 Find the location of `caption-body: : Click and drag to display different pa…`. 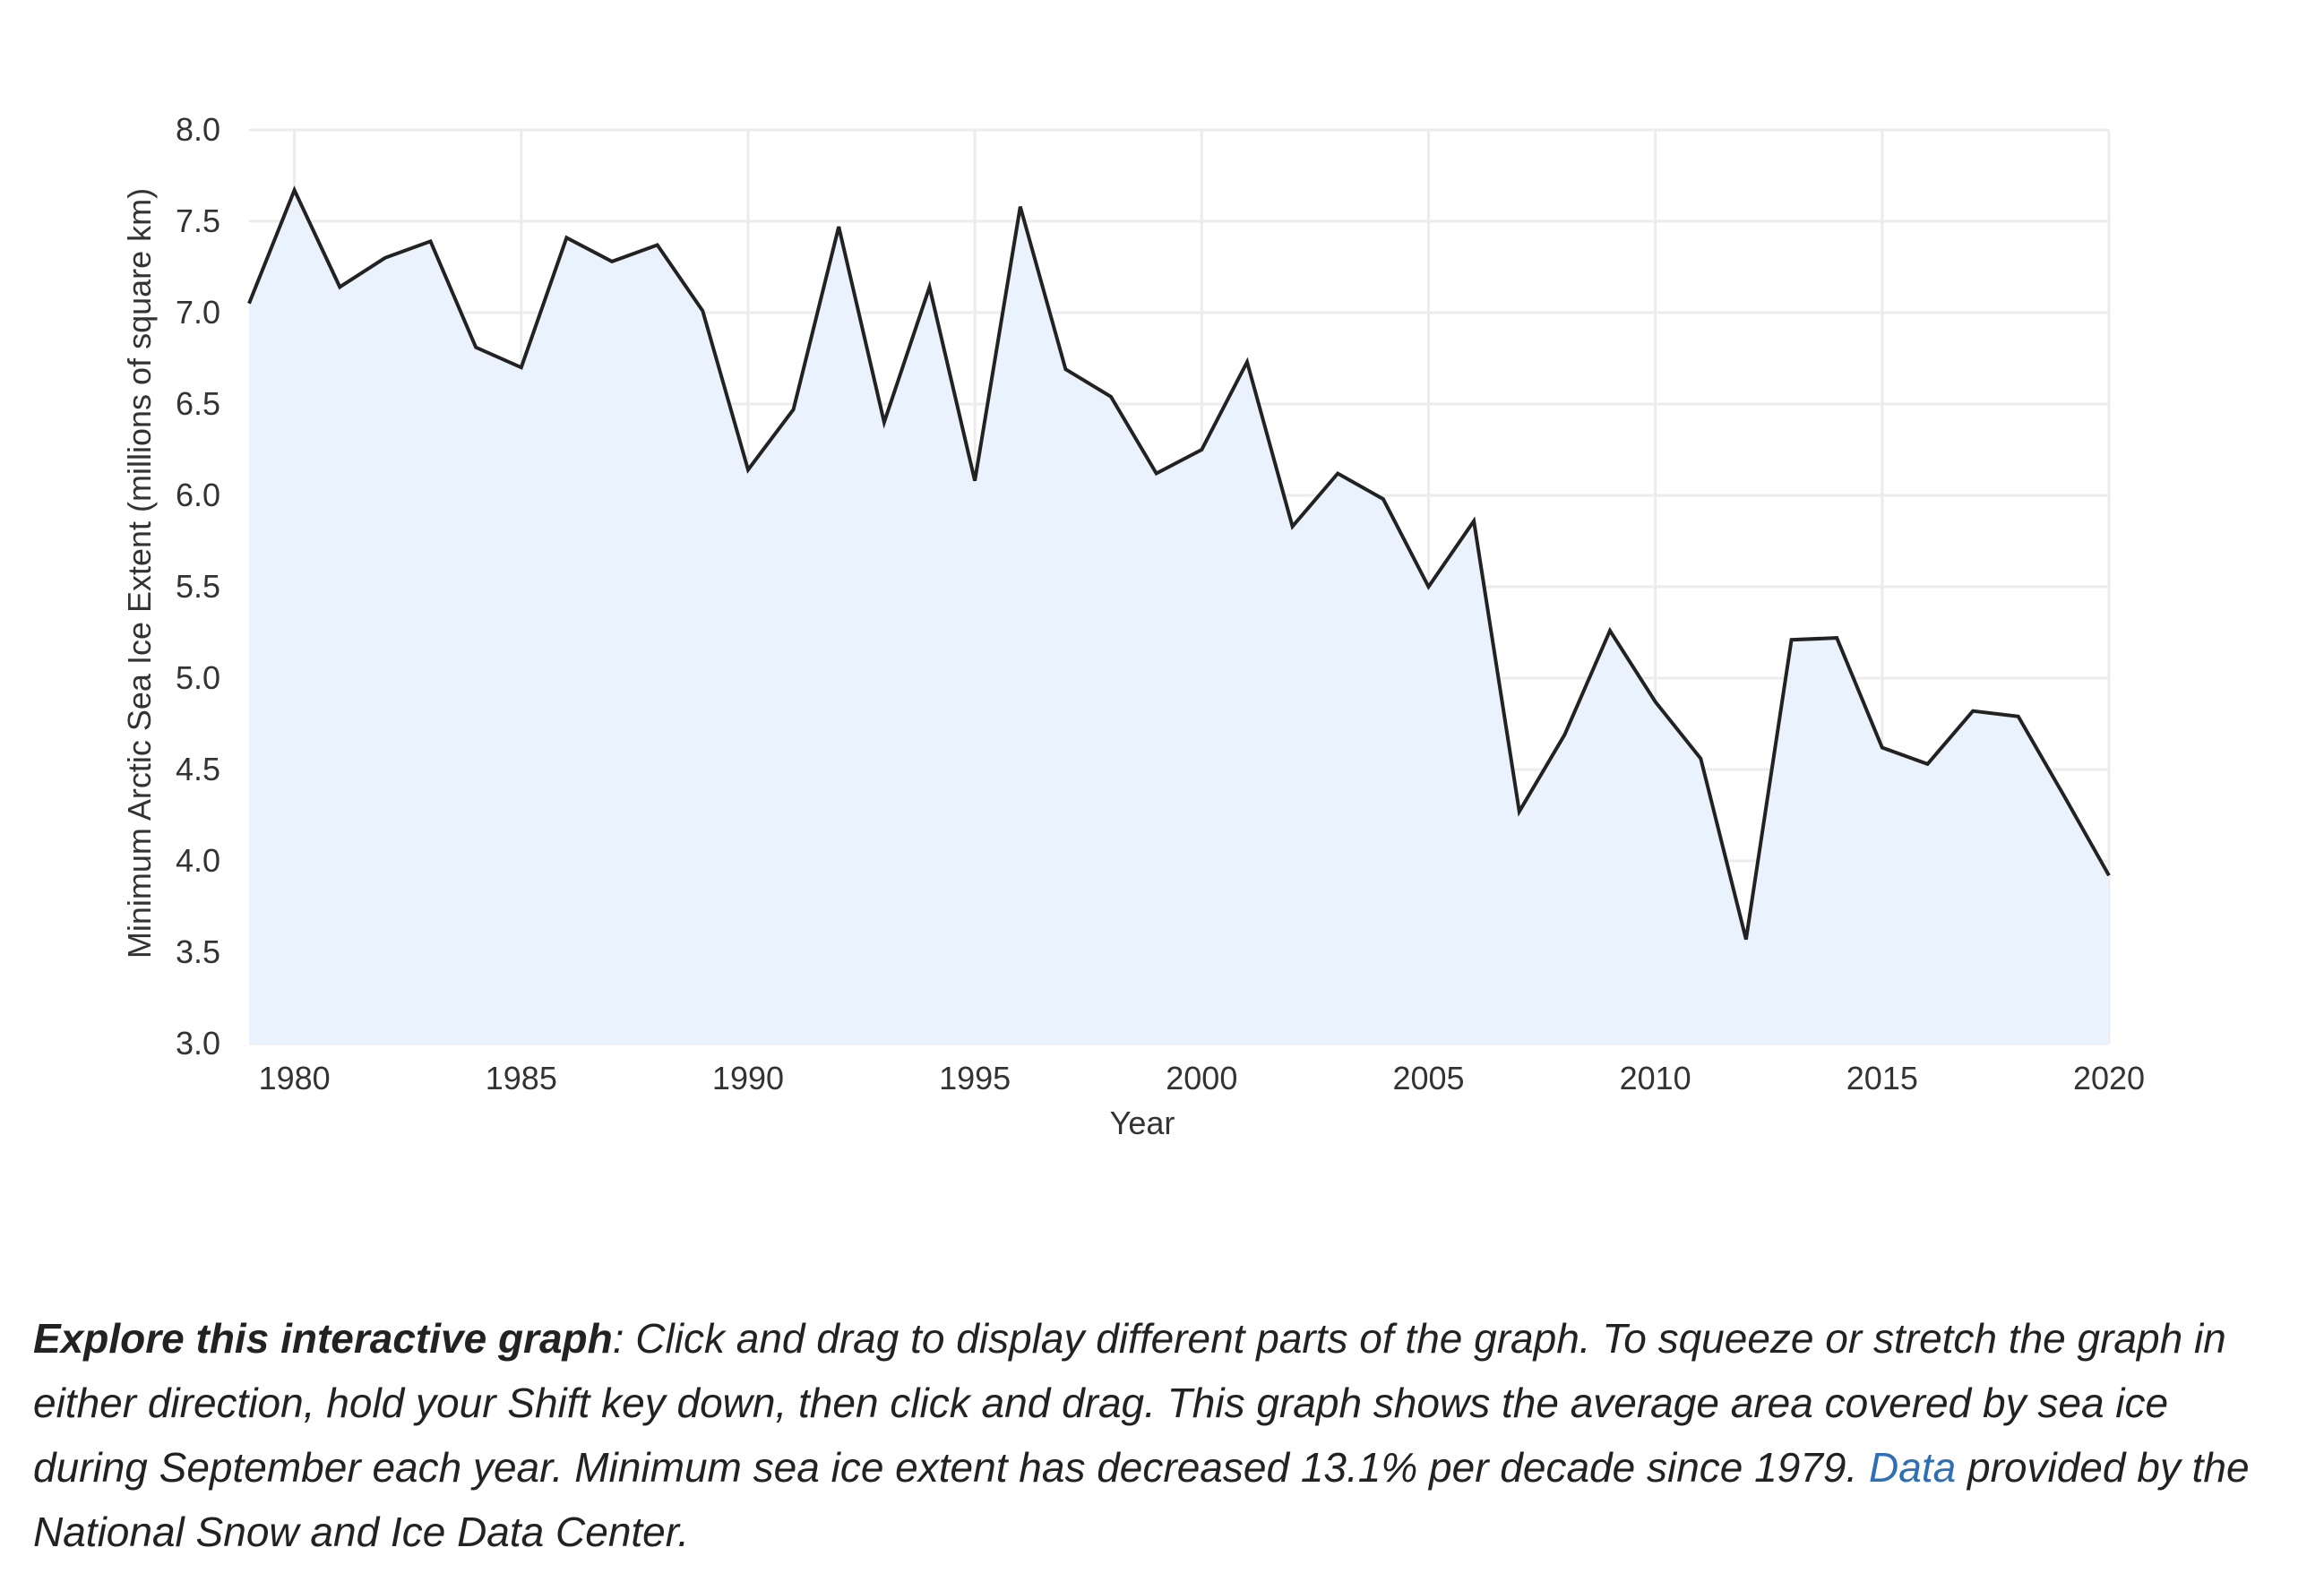

caption-body: : Click and drag to display different pa… is located at coordinates (1129, 1403).